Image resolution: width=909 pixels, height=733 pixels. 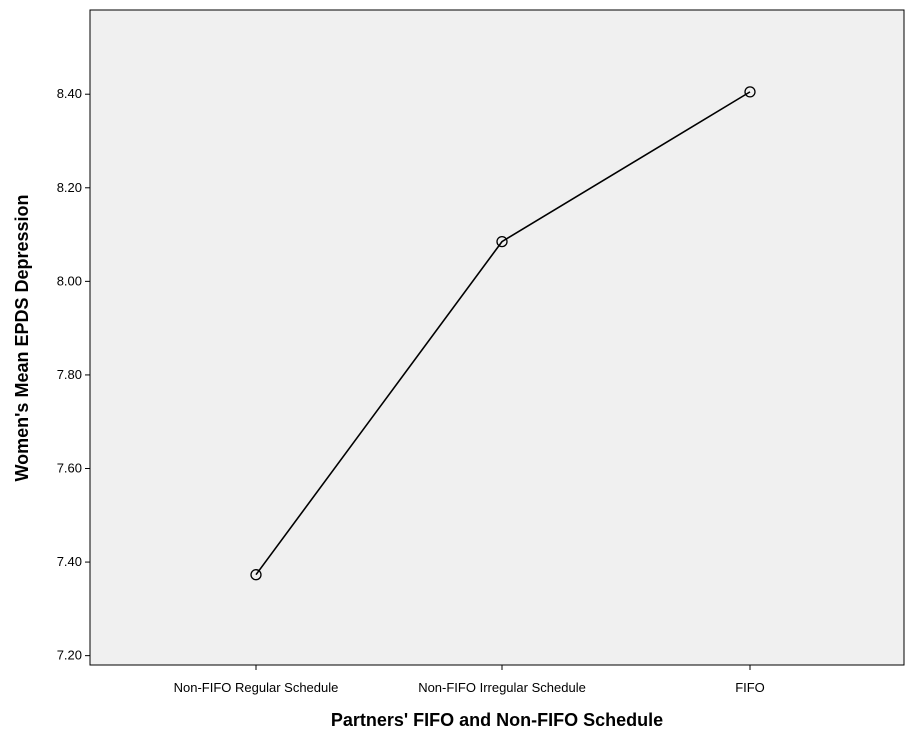 What do you see at coordinates (69, 561) in the screenshot?
I see `y-tick-label: 7.40` at bounding box center [69, 561].